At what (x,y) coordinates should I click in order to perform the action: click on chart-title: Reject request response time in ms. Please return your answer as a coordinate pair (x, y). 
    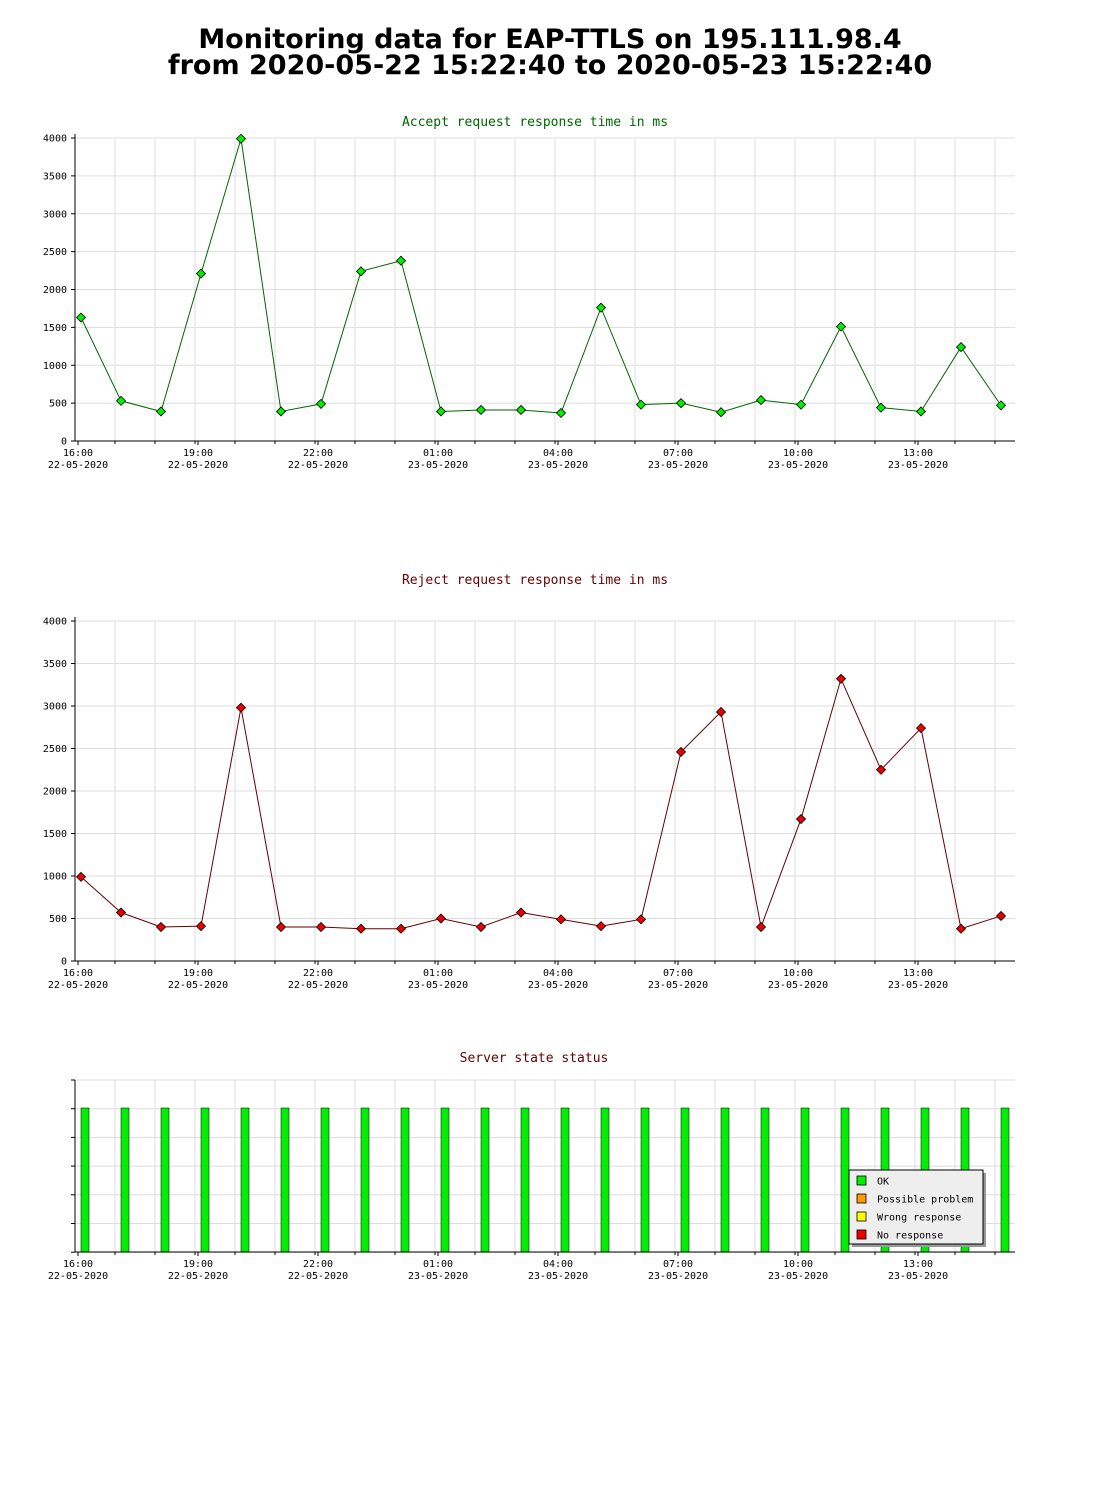
    Looking at the image, I should click on (535, 580).